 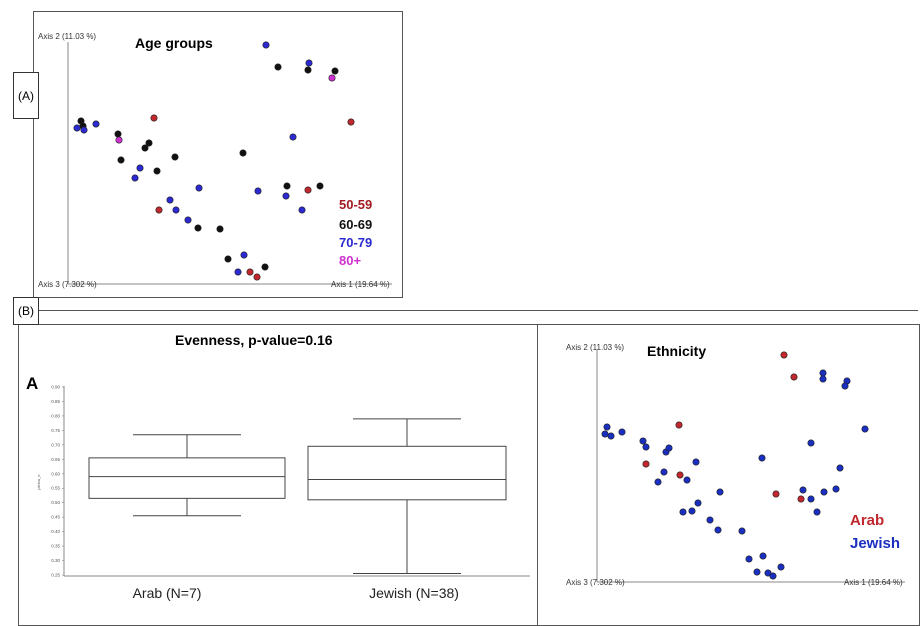 I want to click on evenness-tick-label-13: 0.25, so click(x=55, y=575).